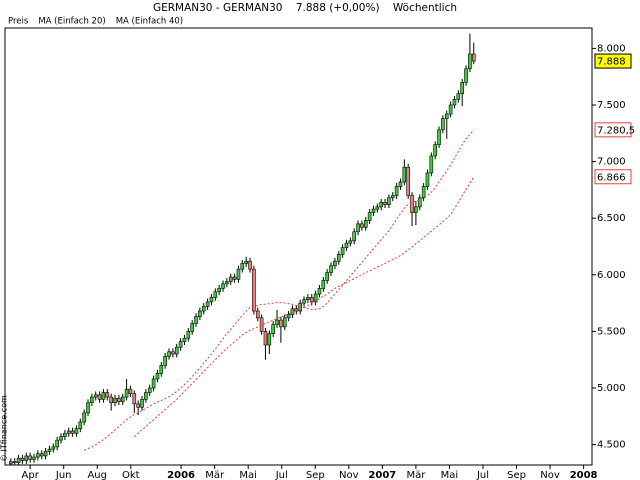  I want to click on x-tick-label: 2006, so click(181, 475).